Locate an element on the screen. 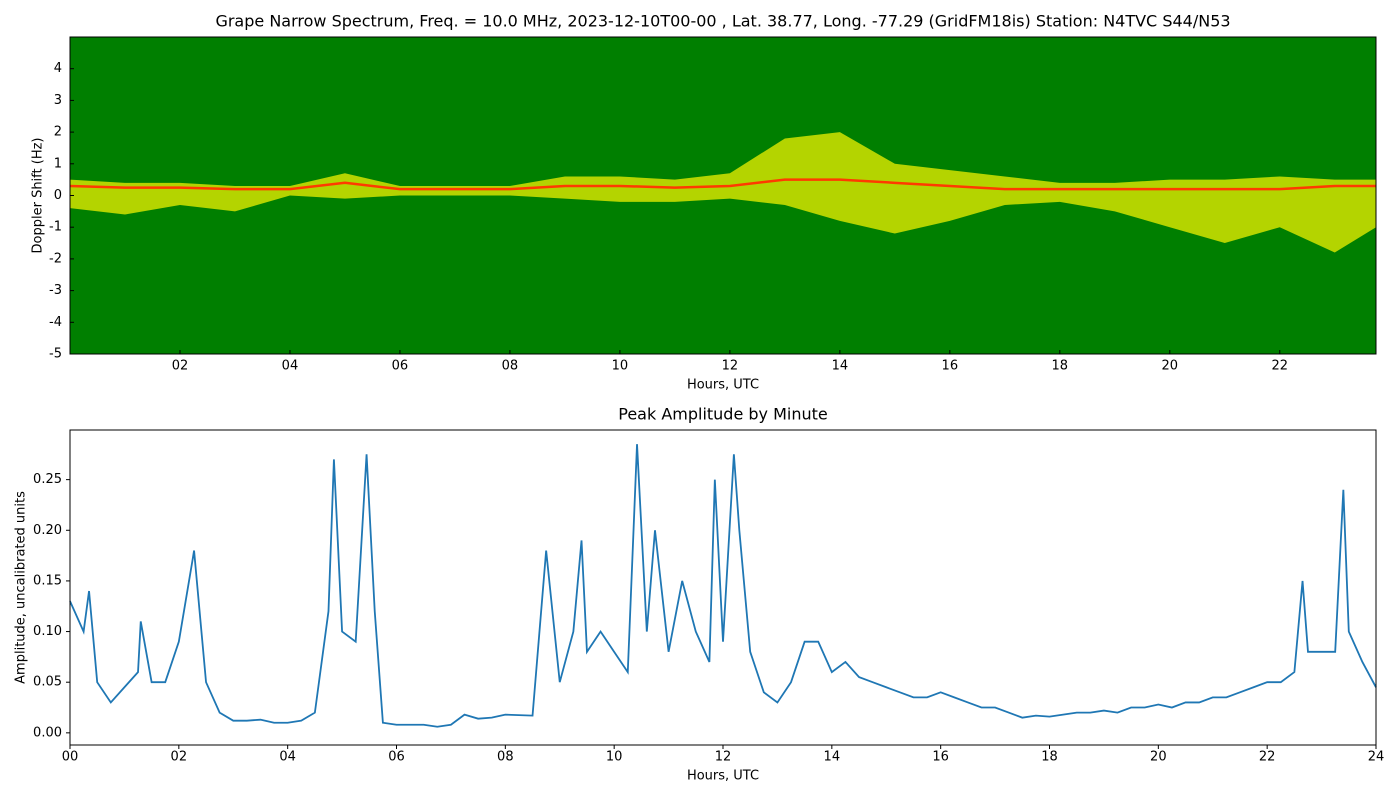  y-tick-label: -2 is located at coordinates (55, 258).